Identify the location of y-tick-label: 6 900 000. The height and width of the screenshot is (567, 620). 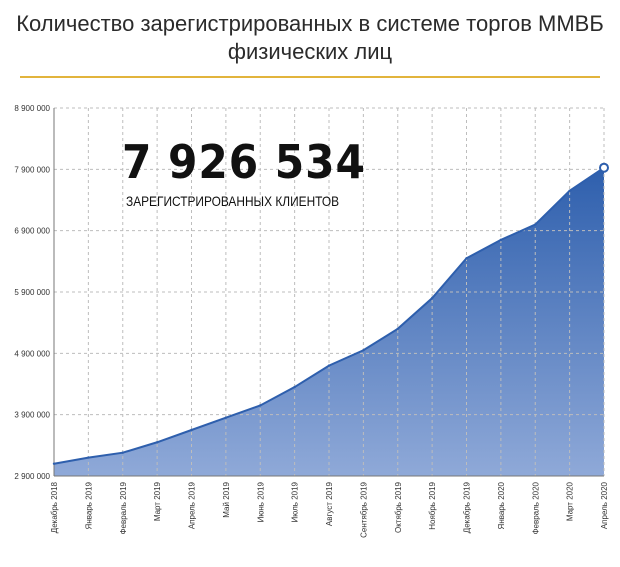
(32, 231).